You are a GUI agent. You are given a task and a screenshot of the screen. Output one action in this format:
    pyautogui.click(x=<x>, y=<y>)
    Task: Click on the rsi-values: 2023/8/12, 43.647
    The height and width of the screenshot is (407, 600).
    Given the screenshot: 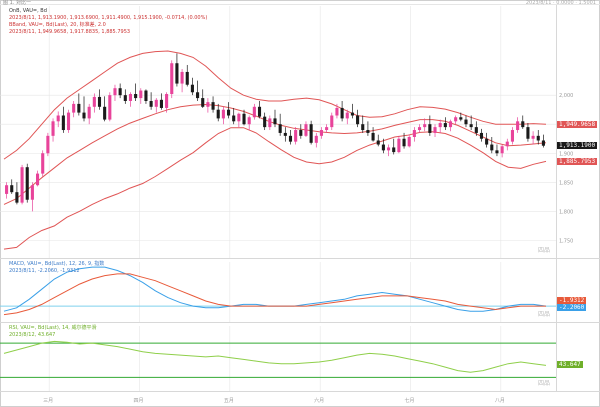 What is the action you would take?
    pyautogui.click(x=32, y=335)
    